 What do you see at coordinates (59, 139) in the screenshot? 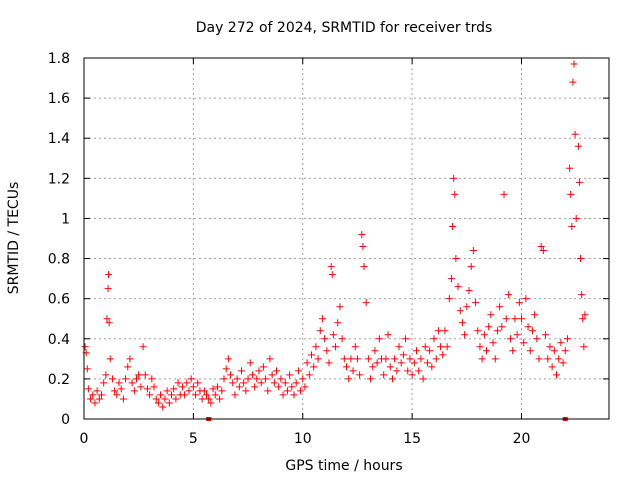
I see `y-tick-label: 1.4` at bounding box center [59, 139].